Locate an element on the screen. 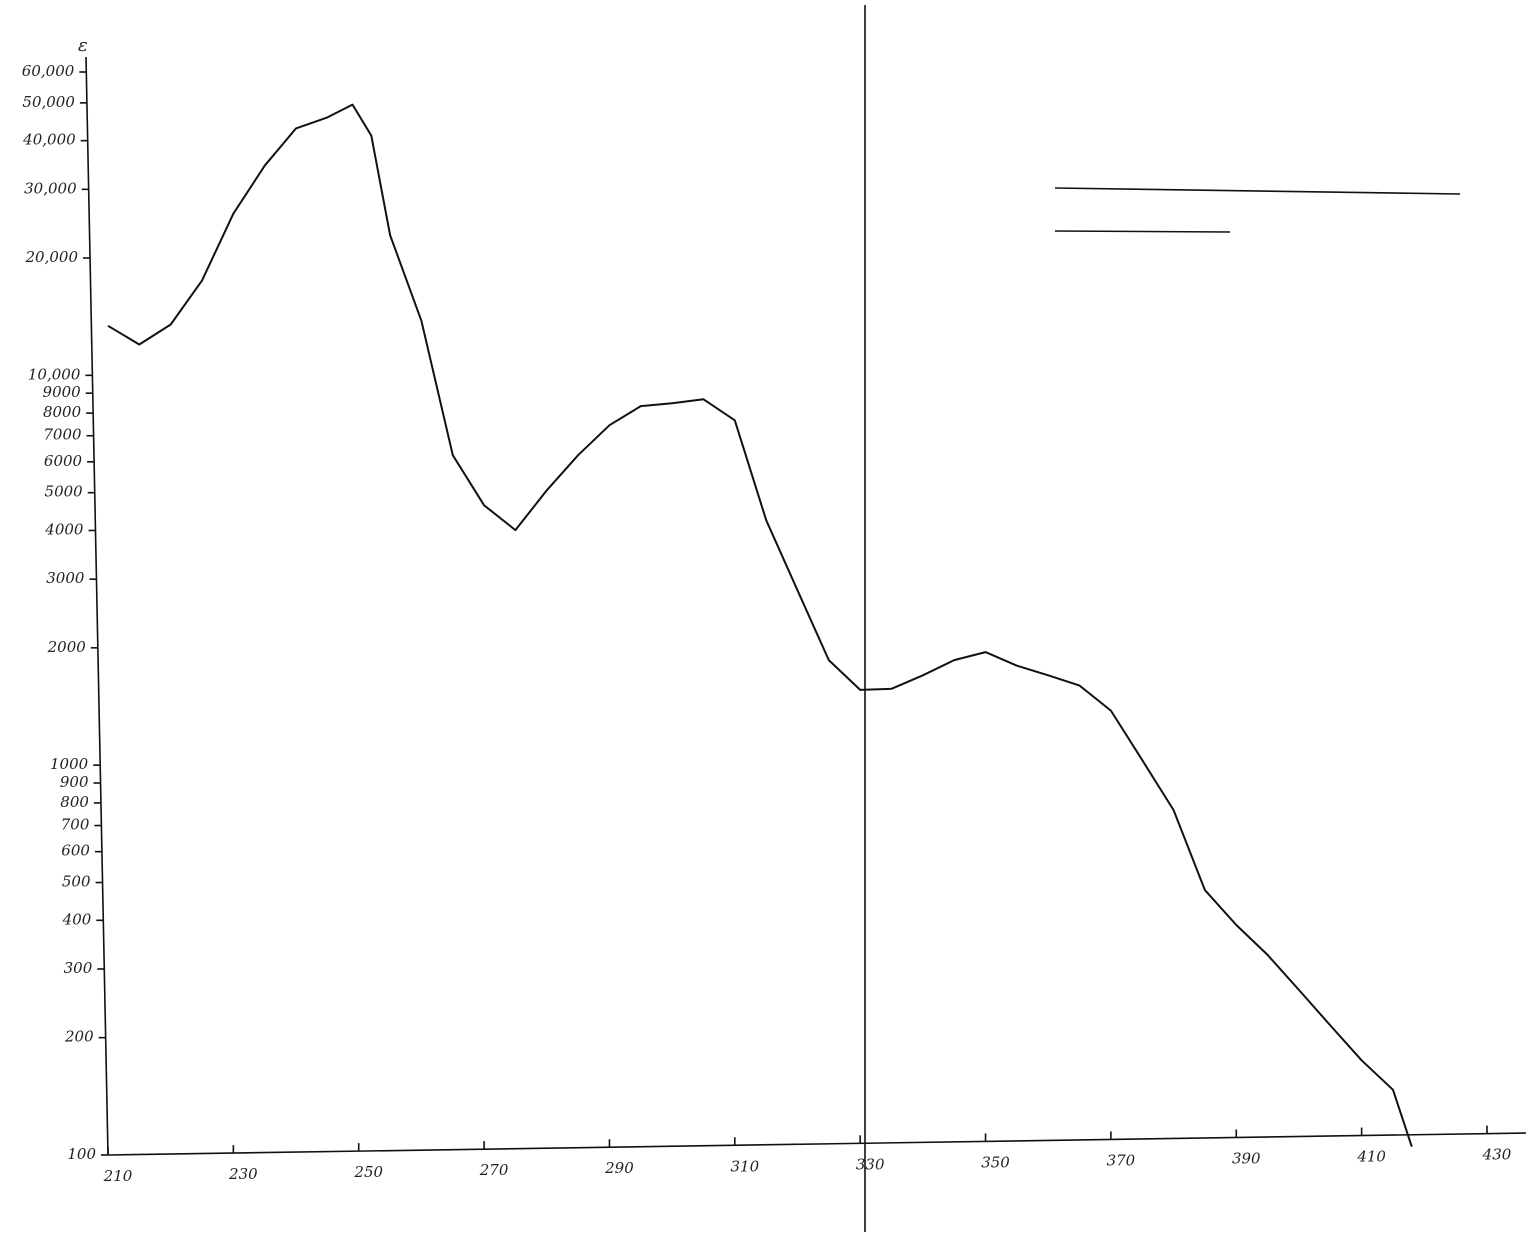  y-tick-label: 400 is located at coordinates (77, 919).